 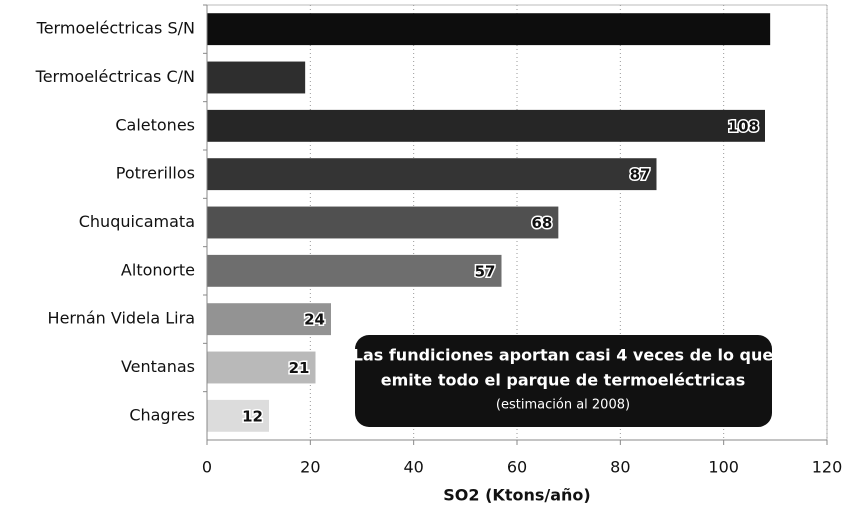 I want to click on x-tick-label: 100, so click(x=723, y=467).